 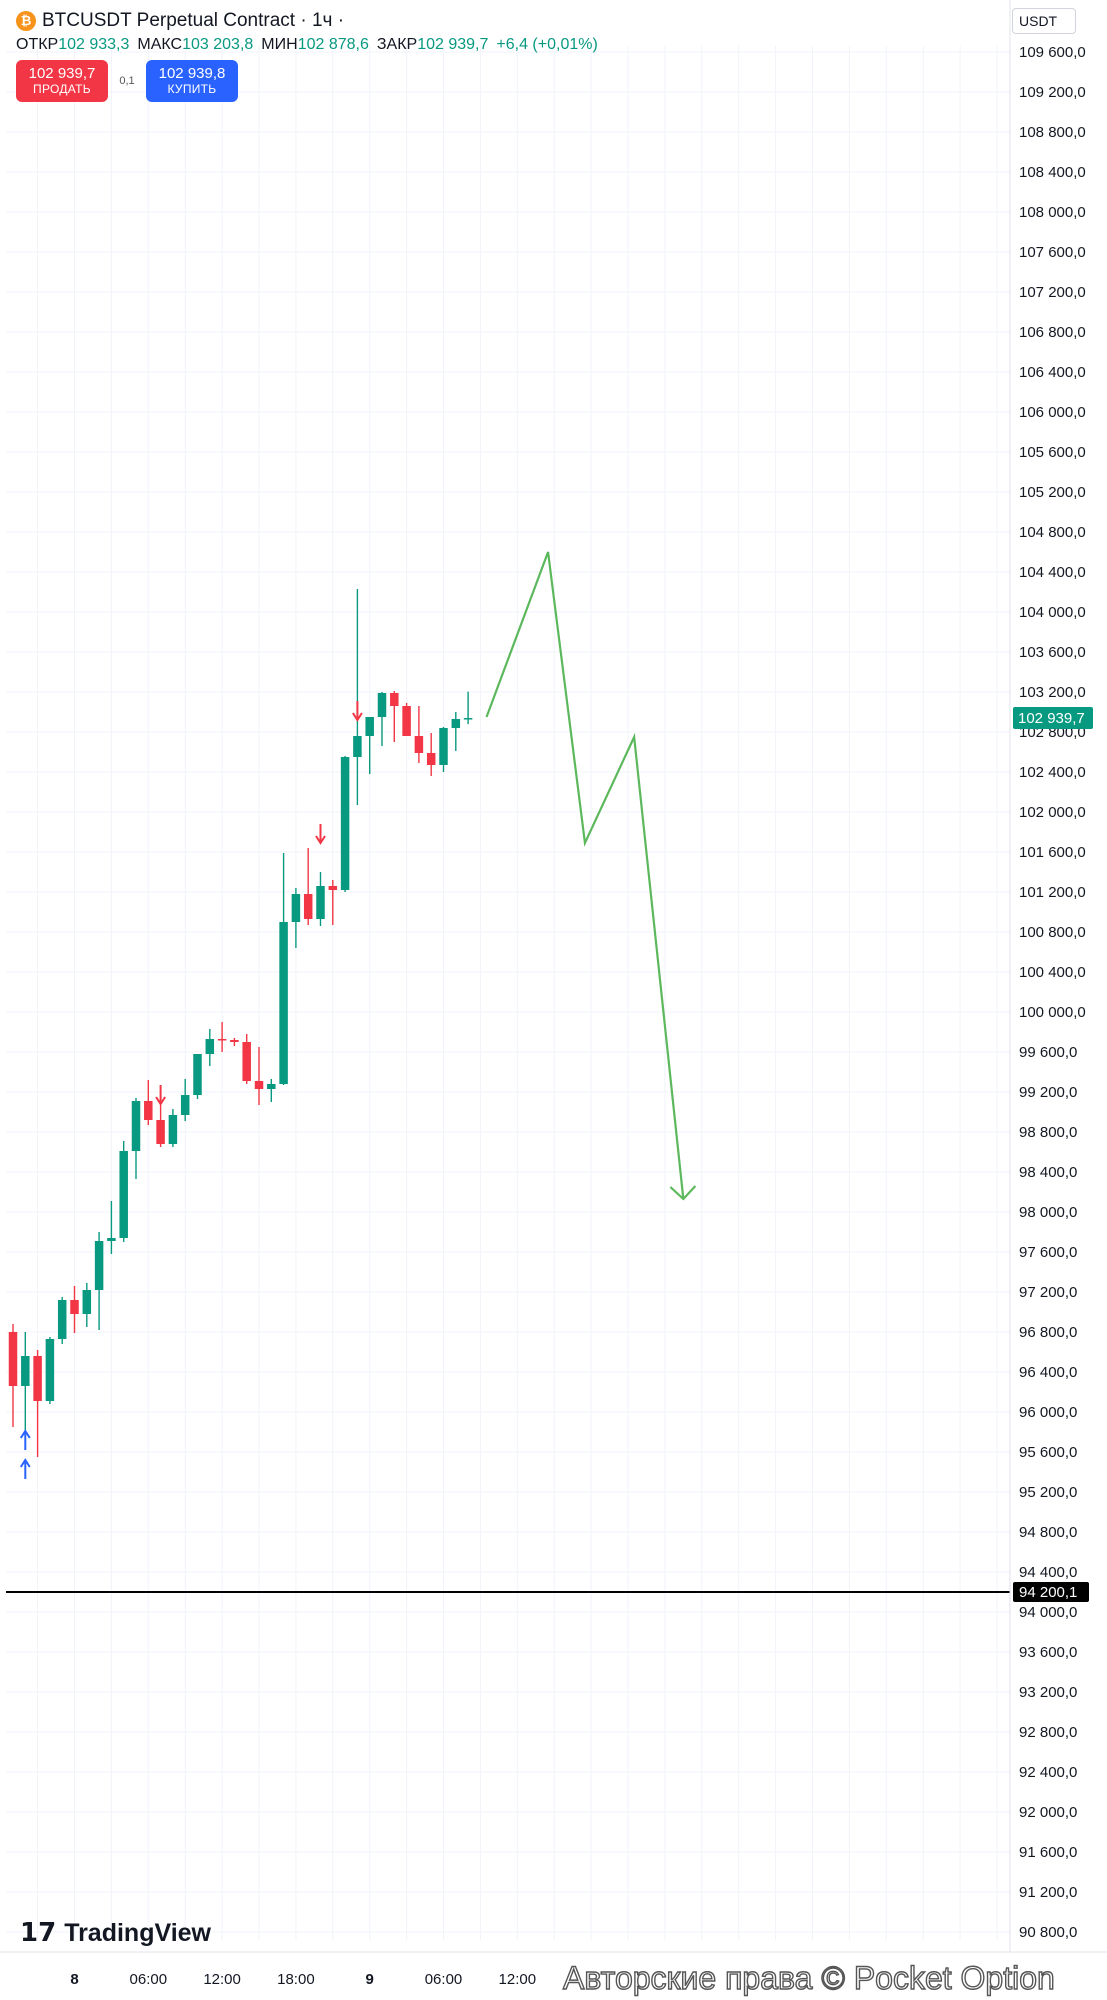 I want to click on time-axis: 8 06:00 12:00 18:00 9 06:00 12:00, so click(x=303, y=1979).